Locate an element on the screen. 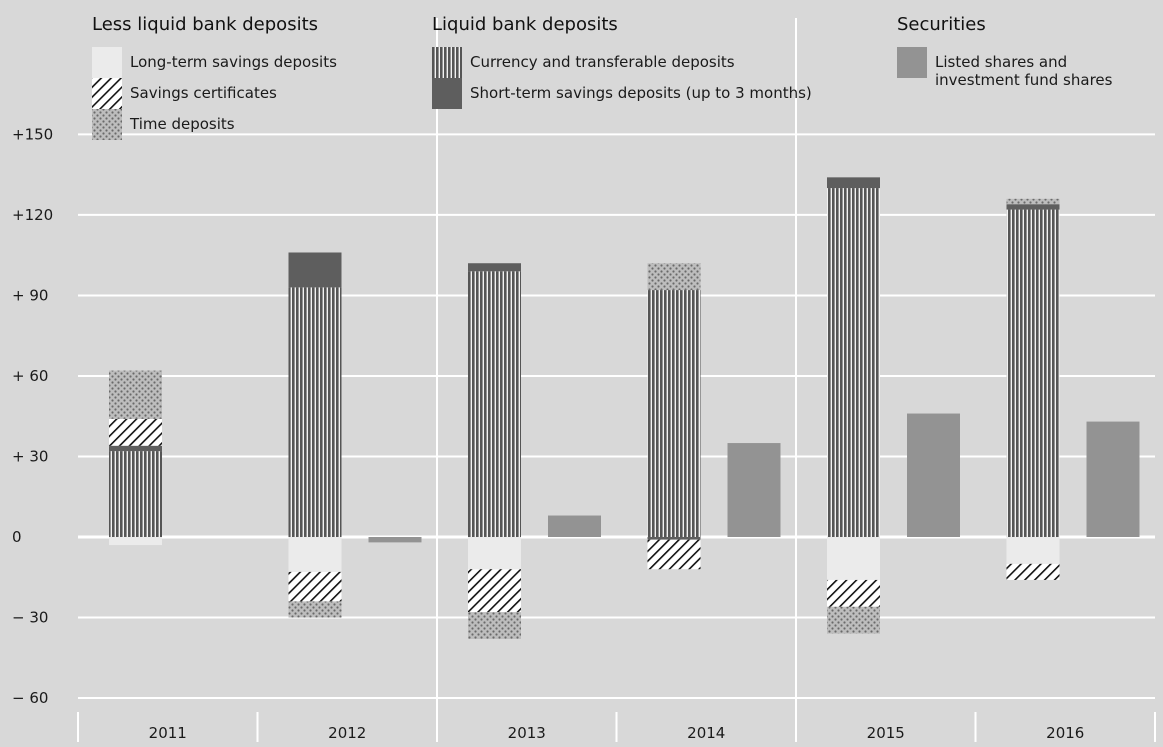 The image size is (1163, 747). x-tick-label: 2012 is located at coordinates (347, 733).